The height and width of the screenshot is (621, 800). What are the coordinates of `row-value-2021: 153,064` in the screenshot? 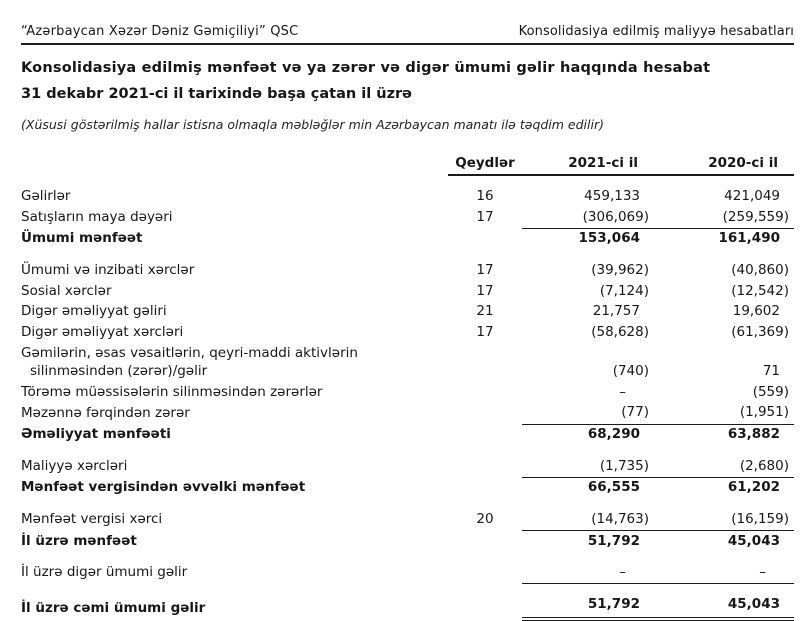 It's located at (609, 238).